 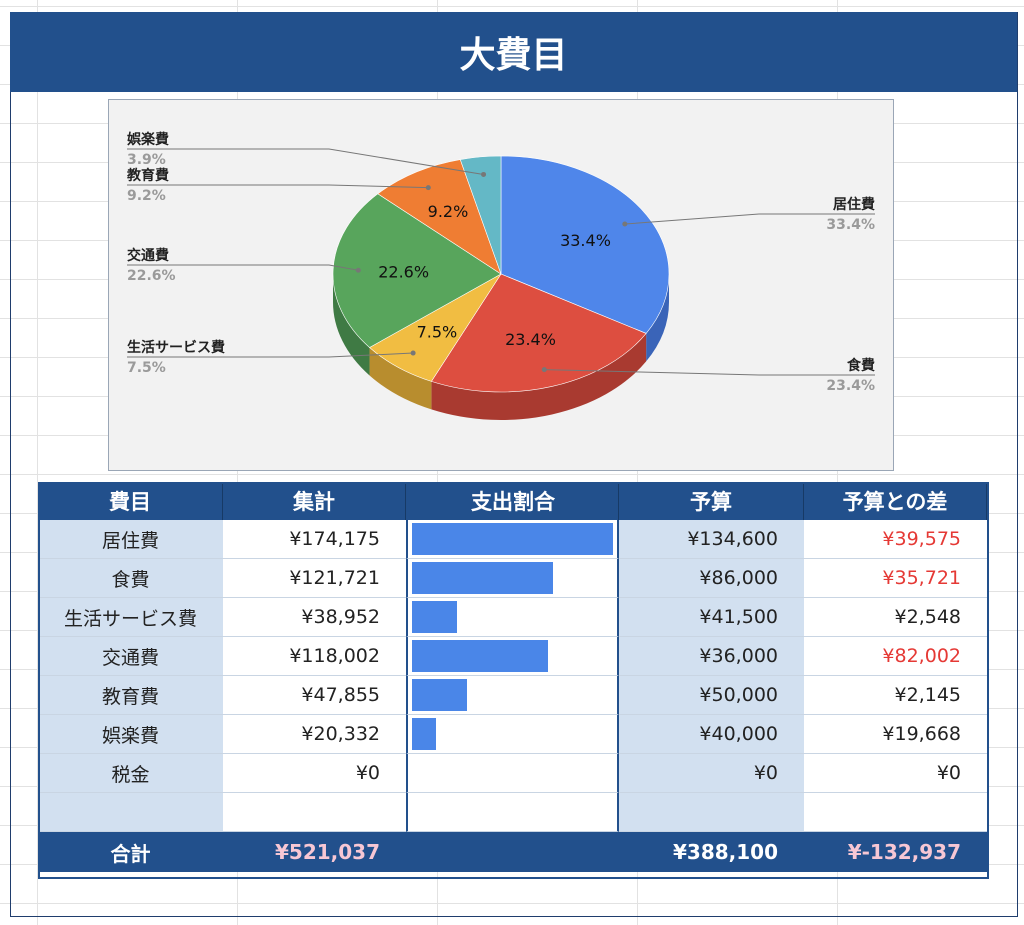 What do you see at coordinates (895, 578) in the screenshot?
I see `row-diff: ¥35,721` at bounding box center [895, 578].